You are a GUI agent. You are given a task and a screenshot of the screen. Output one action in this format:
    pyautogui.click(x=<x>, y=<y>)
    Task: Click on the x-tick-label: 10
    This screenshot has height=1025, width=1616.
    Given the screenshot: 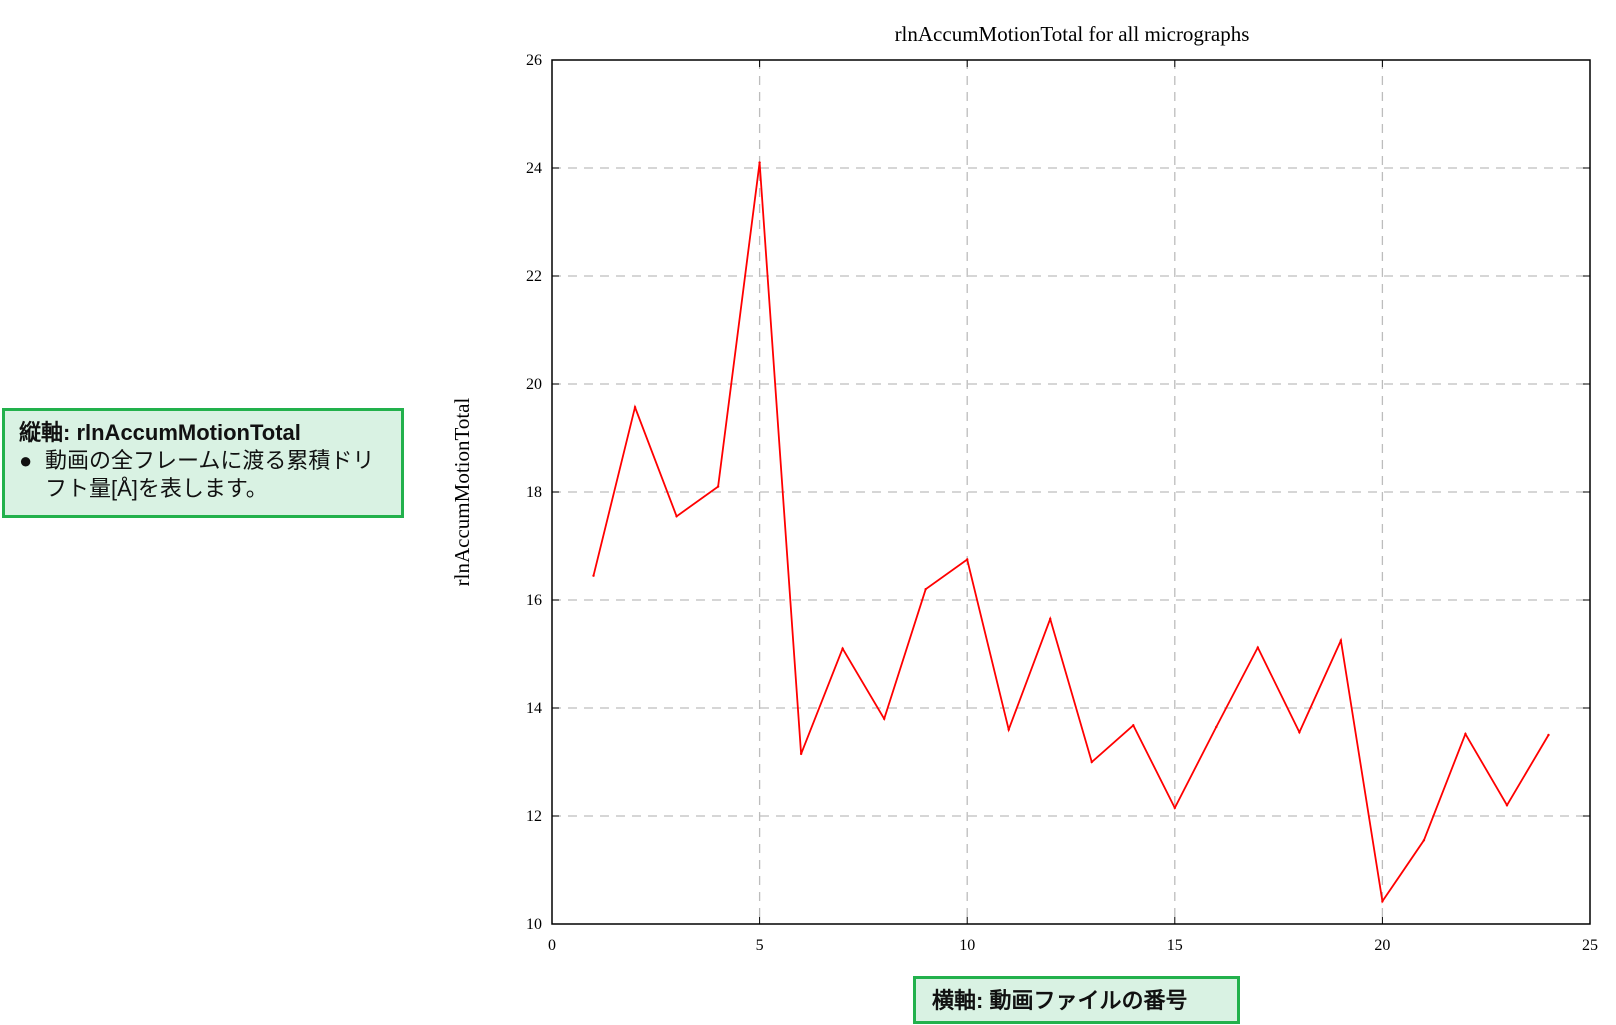 What is the action you would take?
    pyautogui.click(x=967, y=945)
    